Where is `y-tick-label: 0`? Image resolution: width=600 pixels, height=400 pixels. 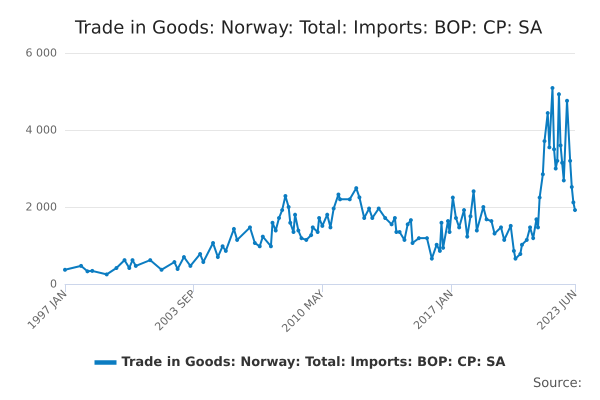
y-tick-label: 0 is located at coordinates (53, 284).